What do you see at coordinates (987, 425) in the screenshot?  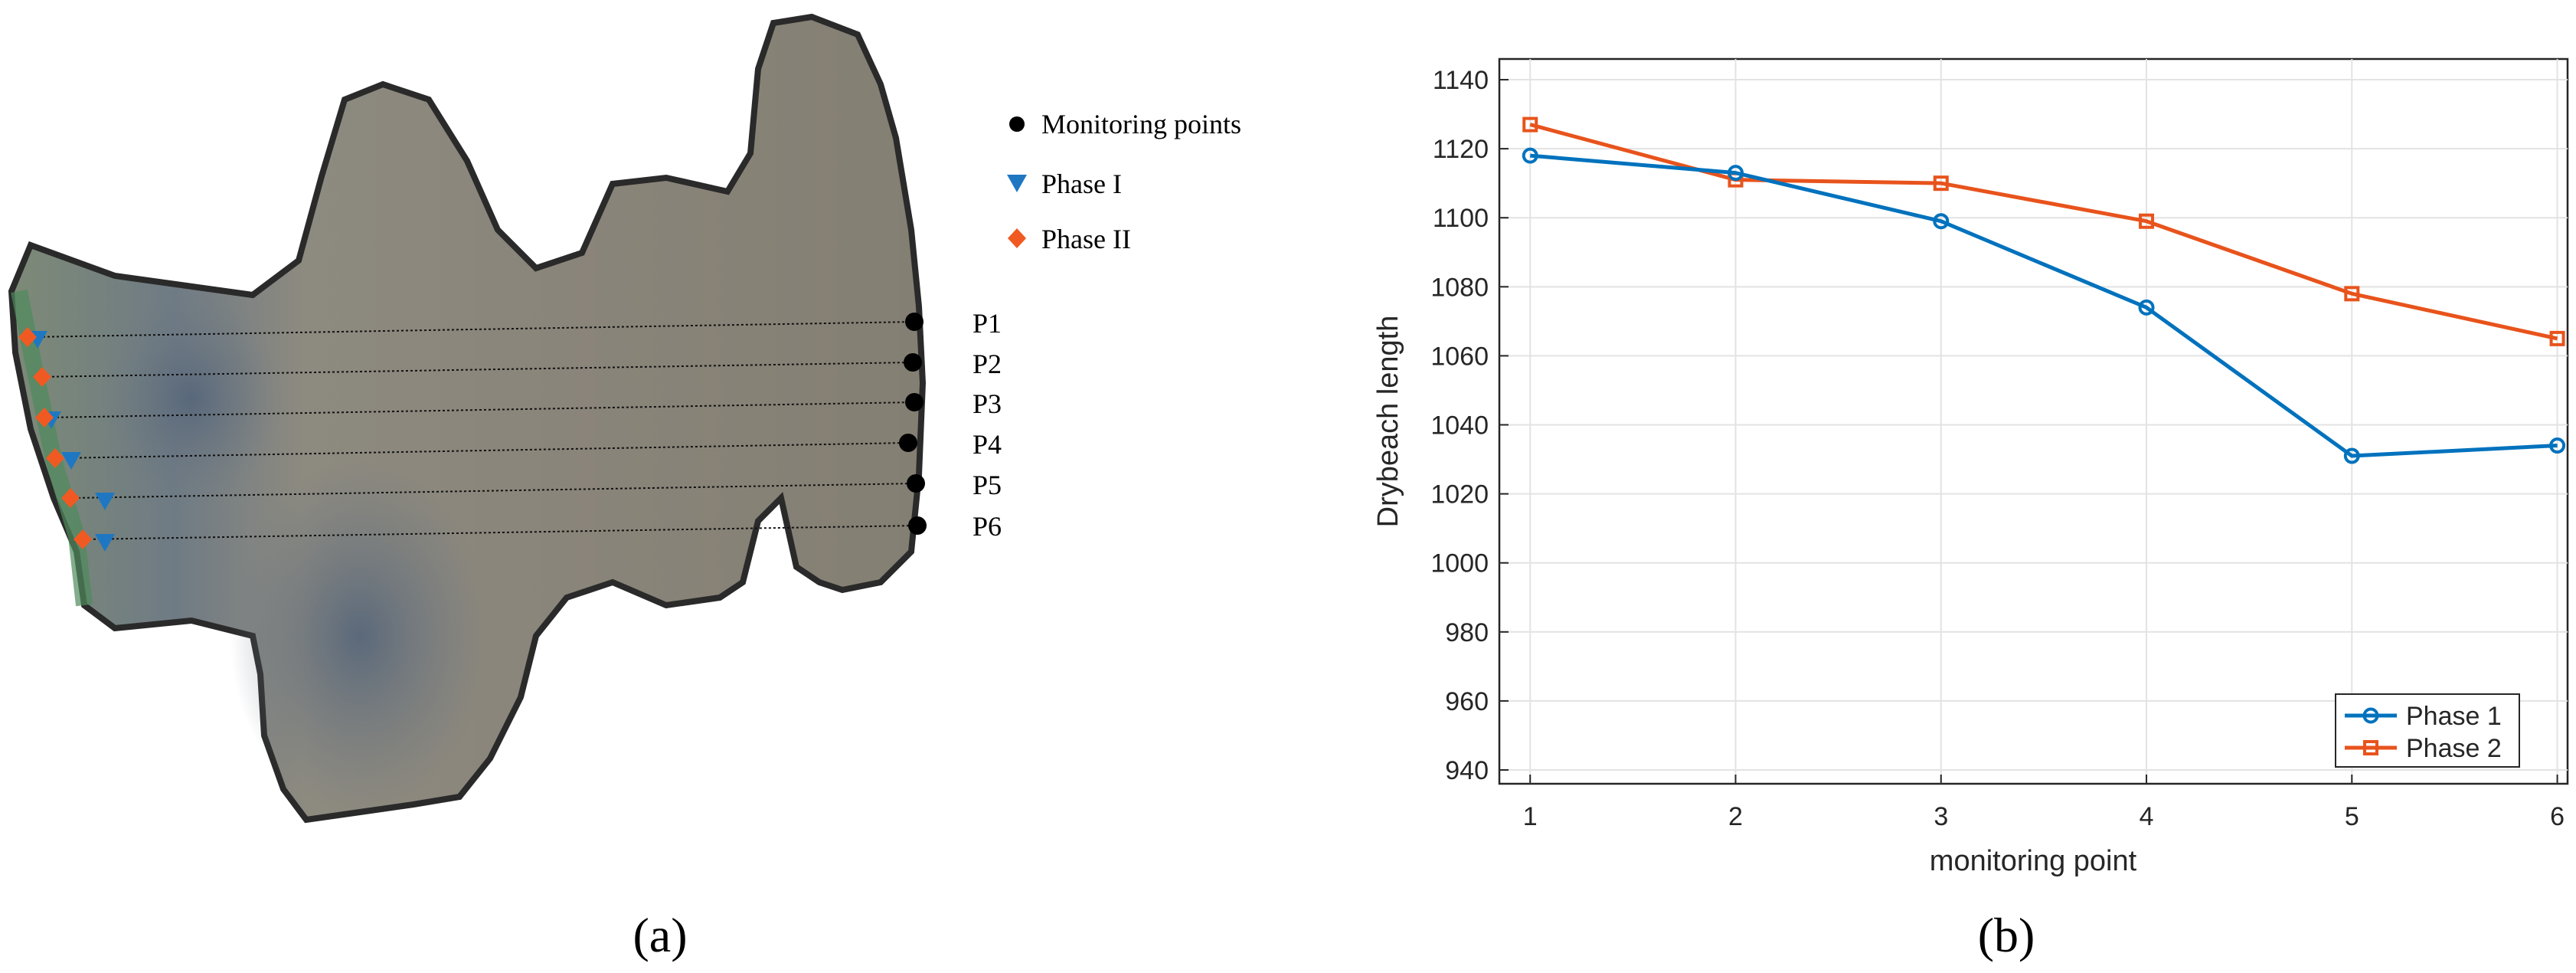 I see `monitoring-point-labels: P1 P2 P3 P4 P5 P6` at bounding box center [987, 425].